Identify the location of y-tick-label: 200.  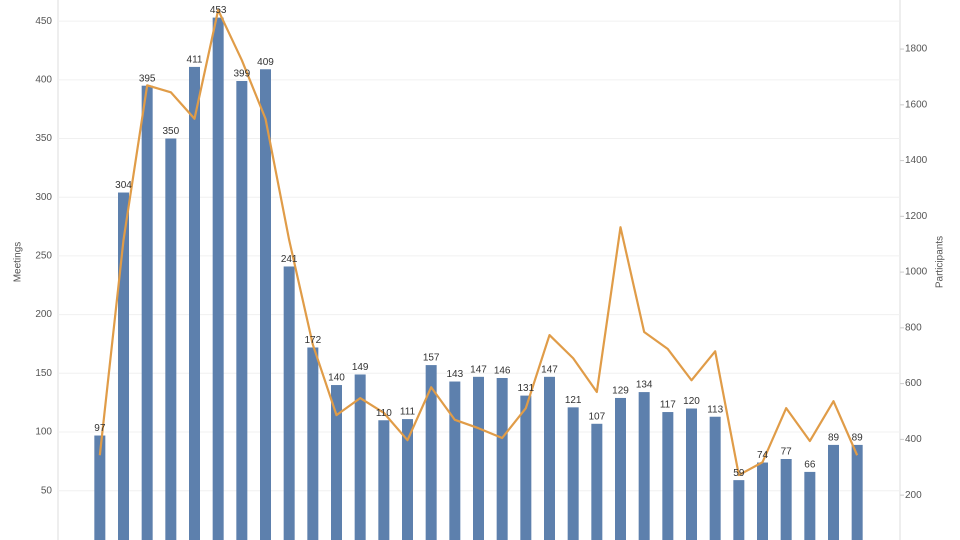
(43, 314).